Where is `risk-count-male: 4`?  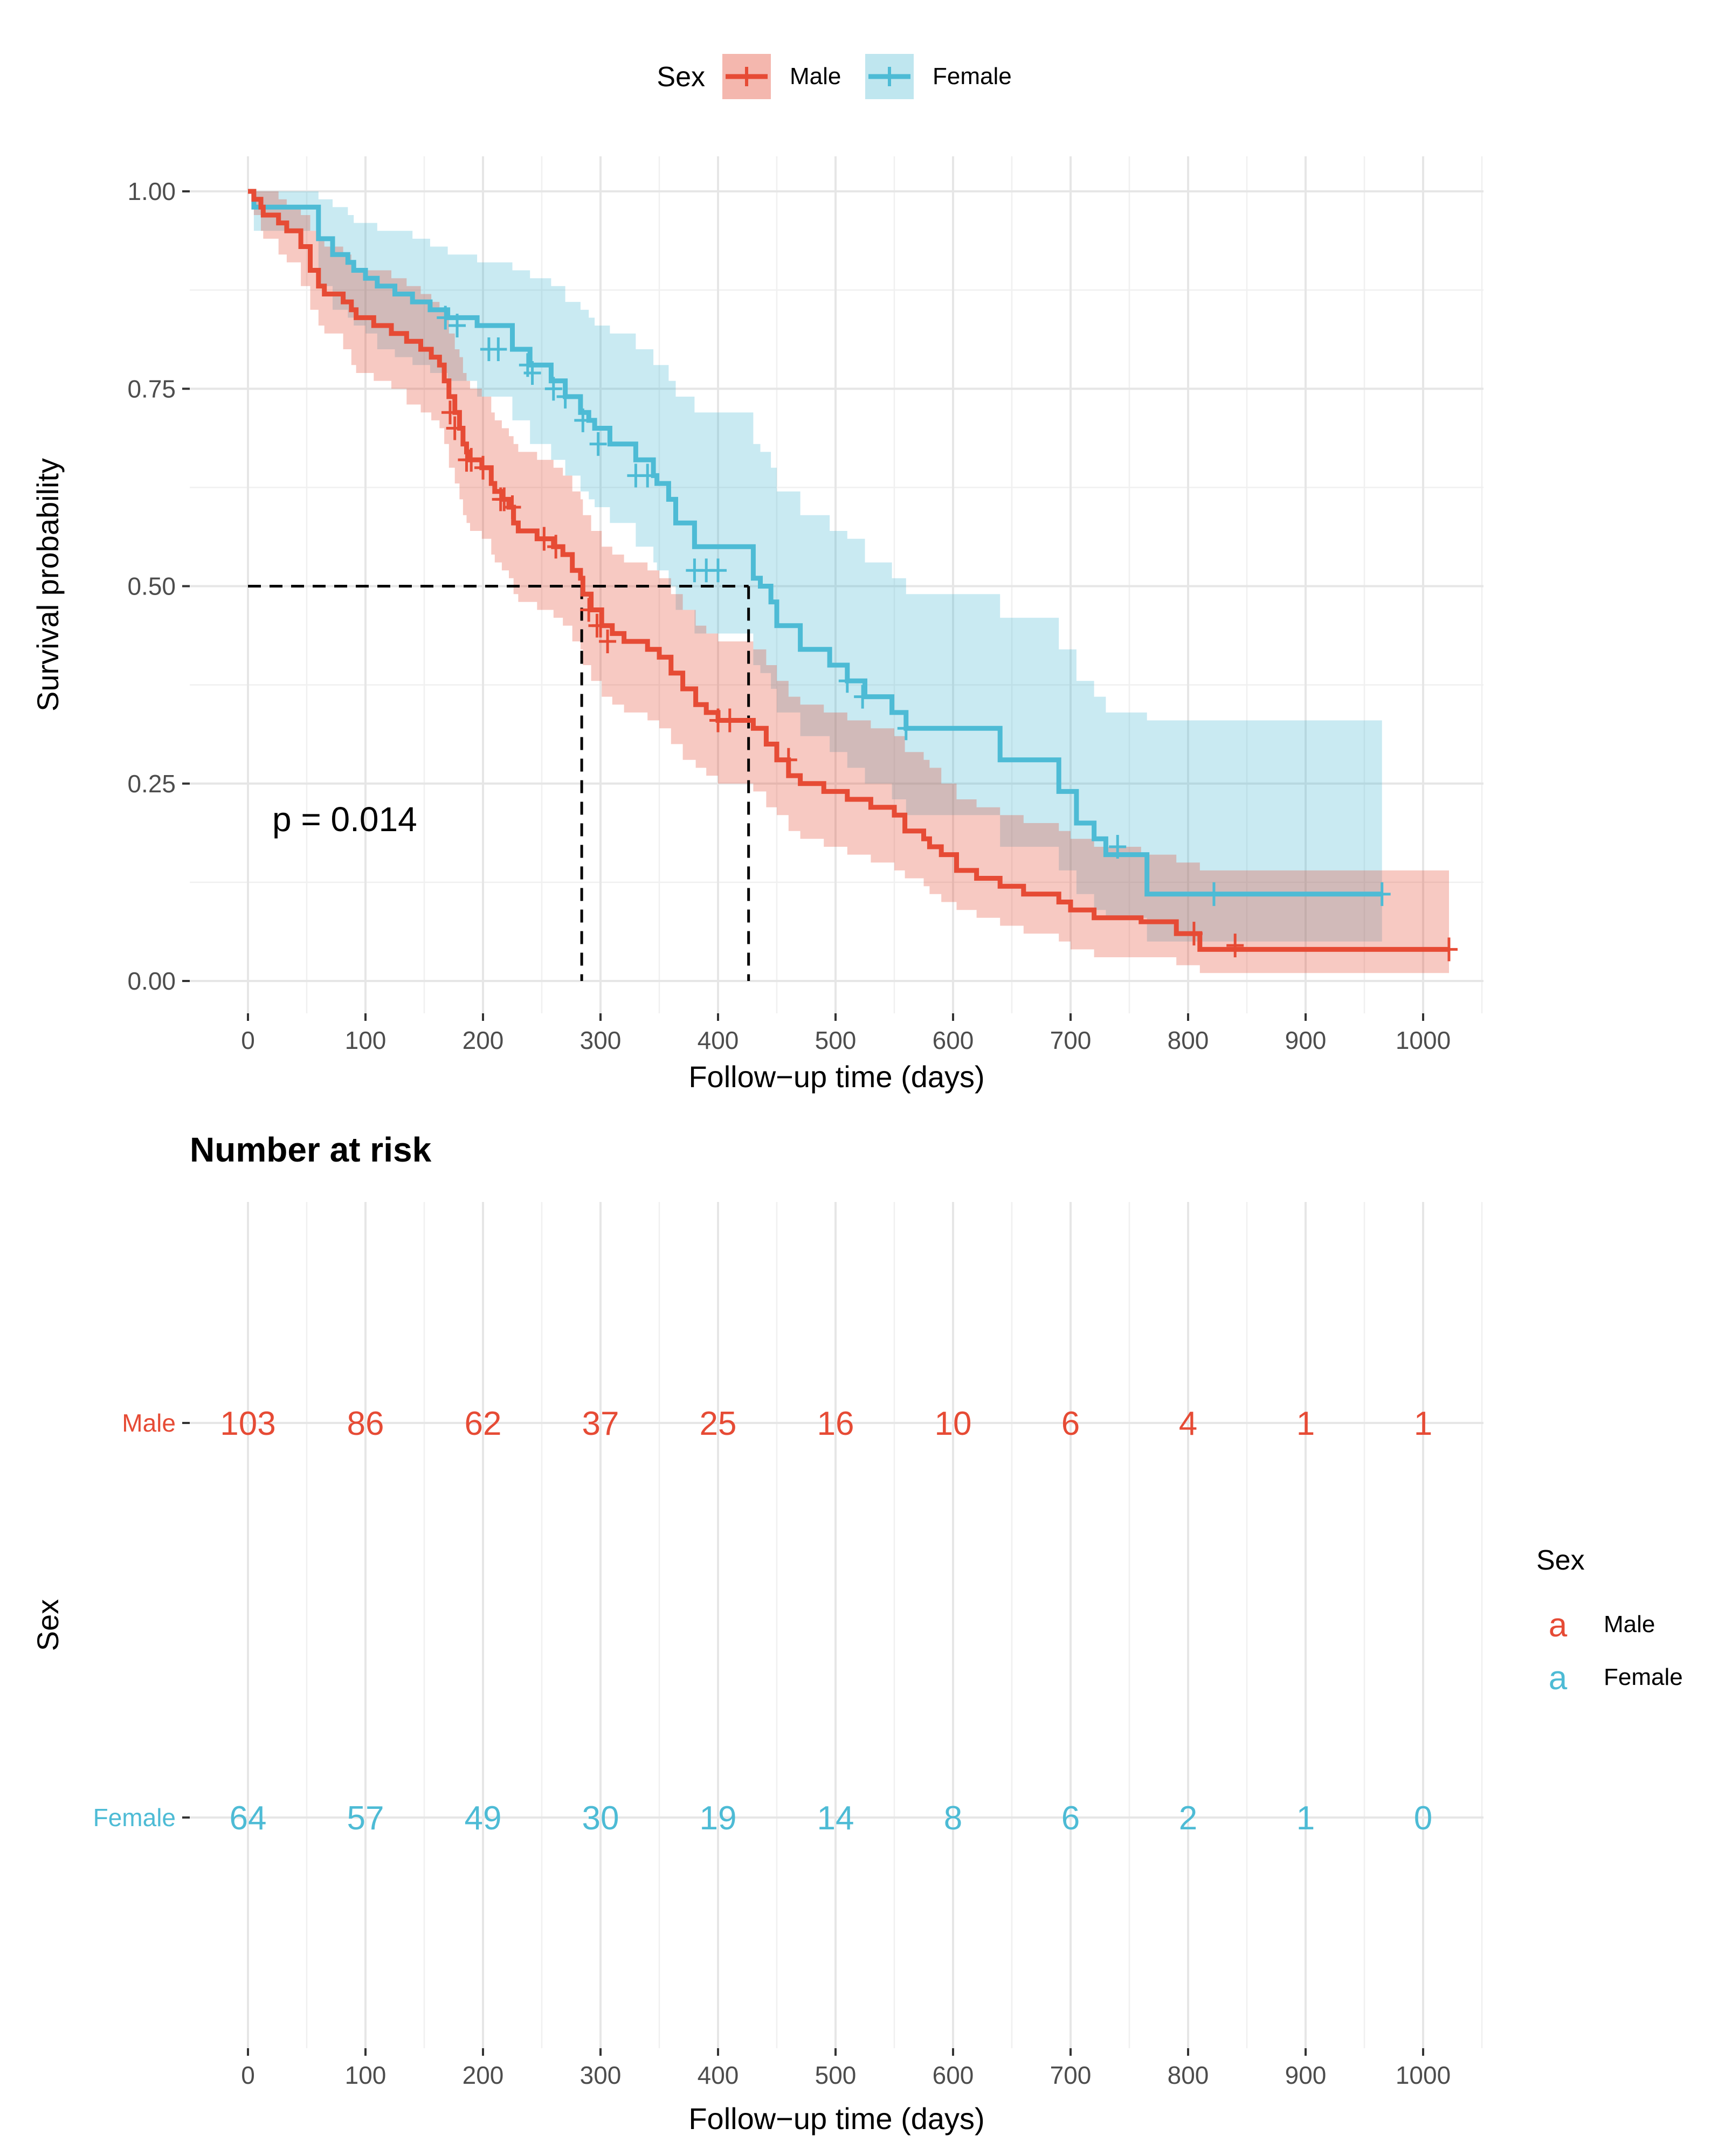
risk-count-male: 4 is located at coordinates (1188, 1423).